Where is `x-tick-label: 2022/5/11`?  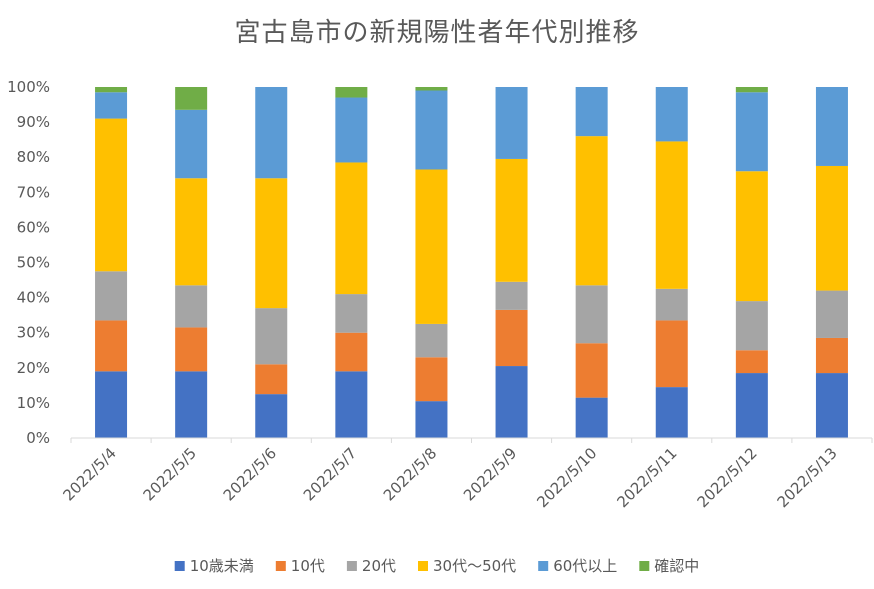
x-tick-label: 2022/5/11 is located at coordinates (646, 477).